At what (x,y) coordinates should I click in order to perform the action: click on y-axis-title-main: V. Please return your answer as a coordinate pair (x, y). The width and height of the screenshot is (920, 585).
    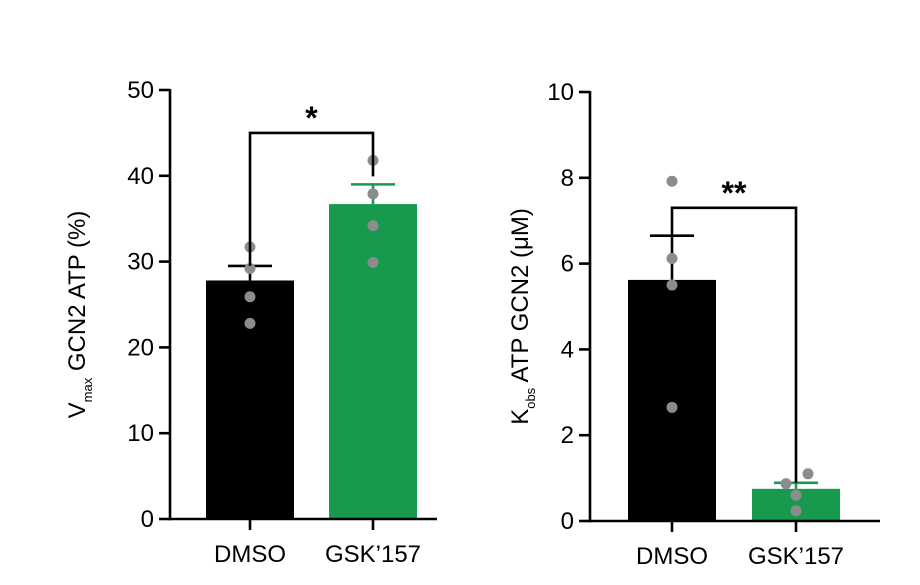
    Looking at the image, I should click on (77, 410).